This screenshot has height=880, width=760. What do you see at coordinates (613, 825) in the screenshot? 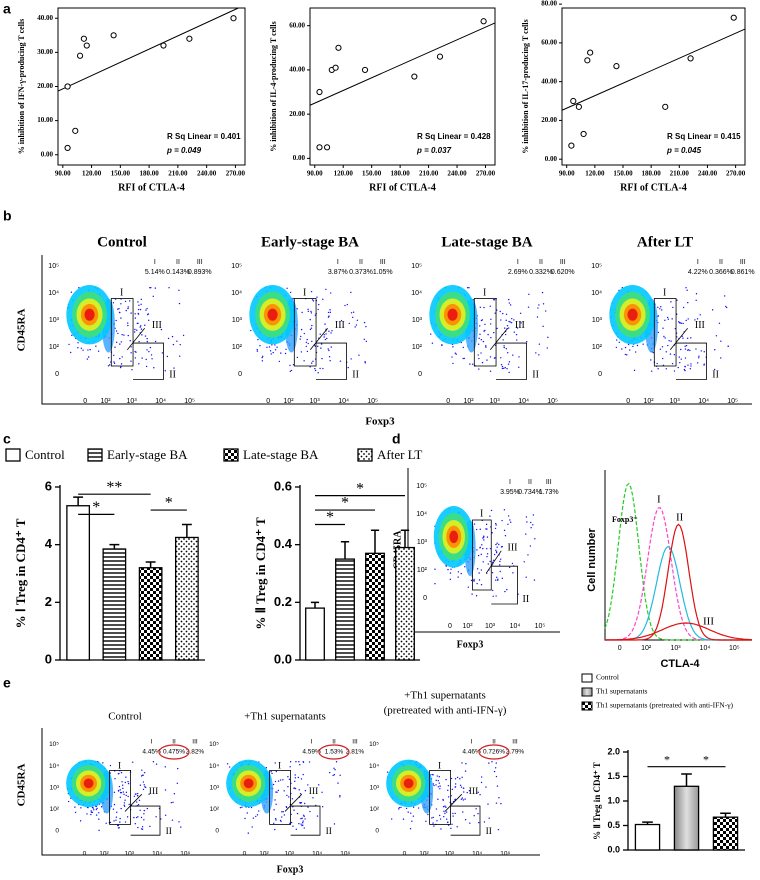
I see `y-tick-label: 0.5` at bounding box center [613, 825].